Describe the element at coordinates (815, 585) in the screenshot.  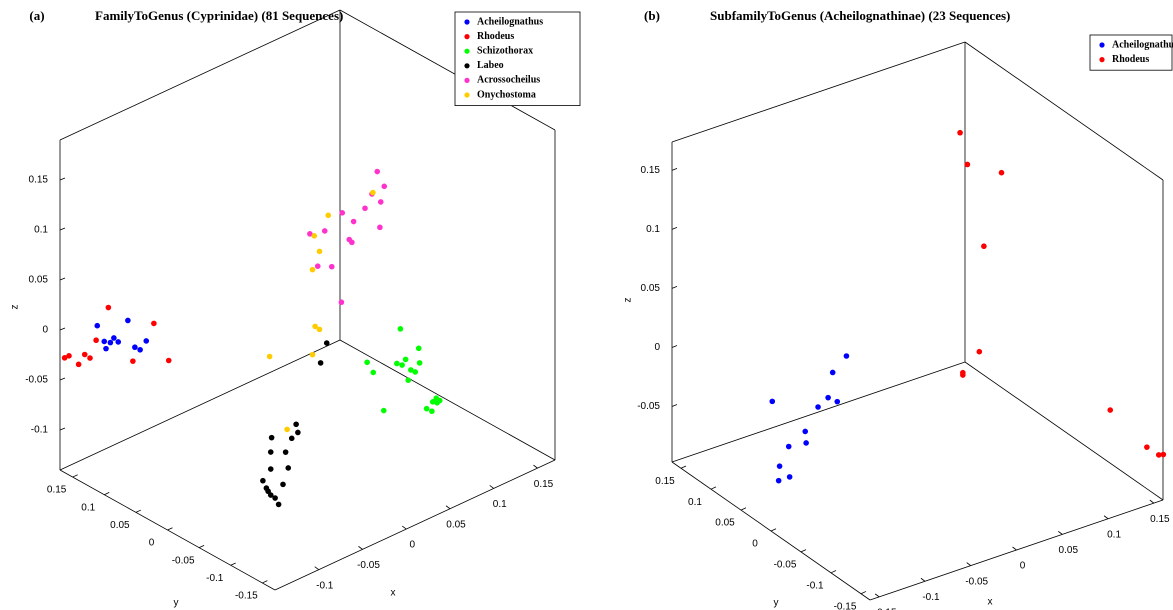
I see `y-tick-label: -0.1` at that location.